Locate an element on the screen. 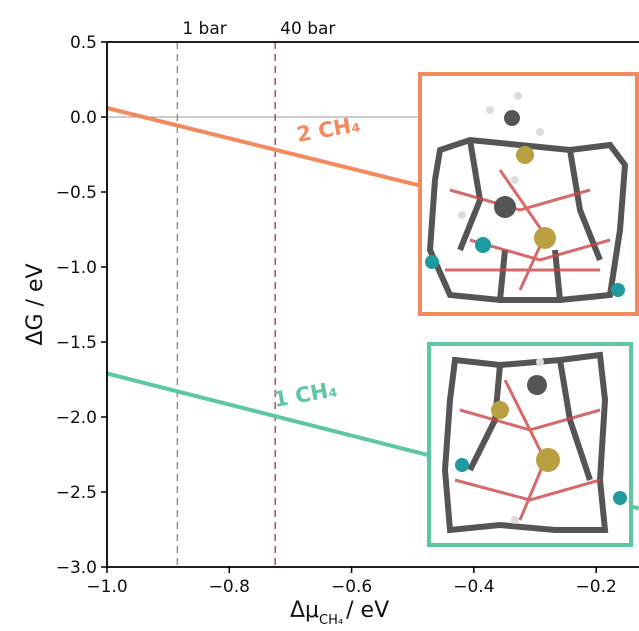 Image resolution: width=639 pixels, height=631 pixels. y-tick-label: 0.5 is located at coordinates (83, 43).